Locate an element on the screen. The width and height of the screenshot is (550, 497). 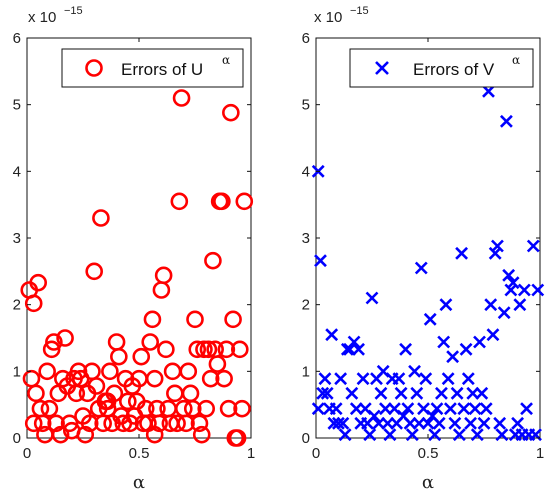
y-tick-label: 3 is located at coordinates (306, 238).